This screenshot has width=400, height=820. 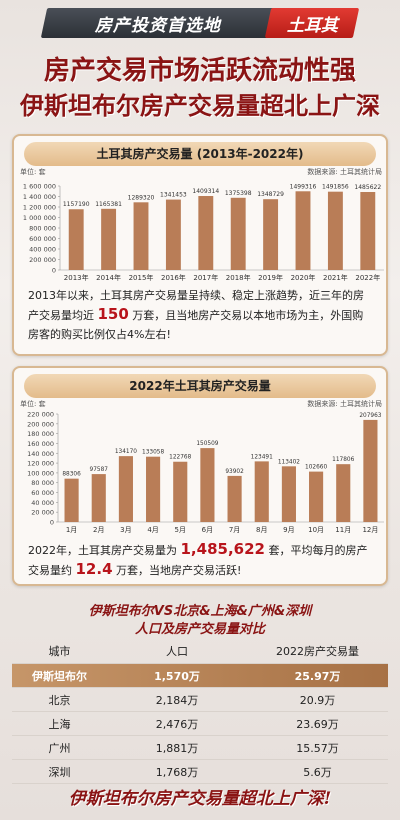 I want to click on bar-value-label: 117806, so click(x=343, y=460).